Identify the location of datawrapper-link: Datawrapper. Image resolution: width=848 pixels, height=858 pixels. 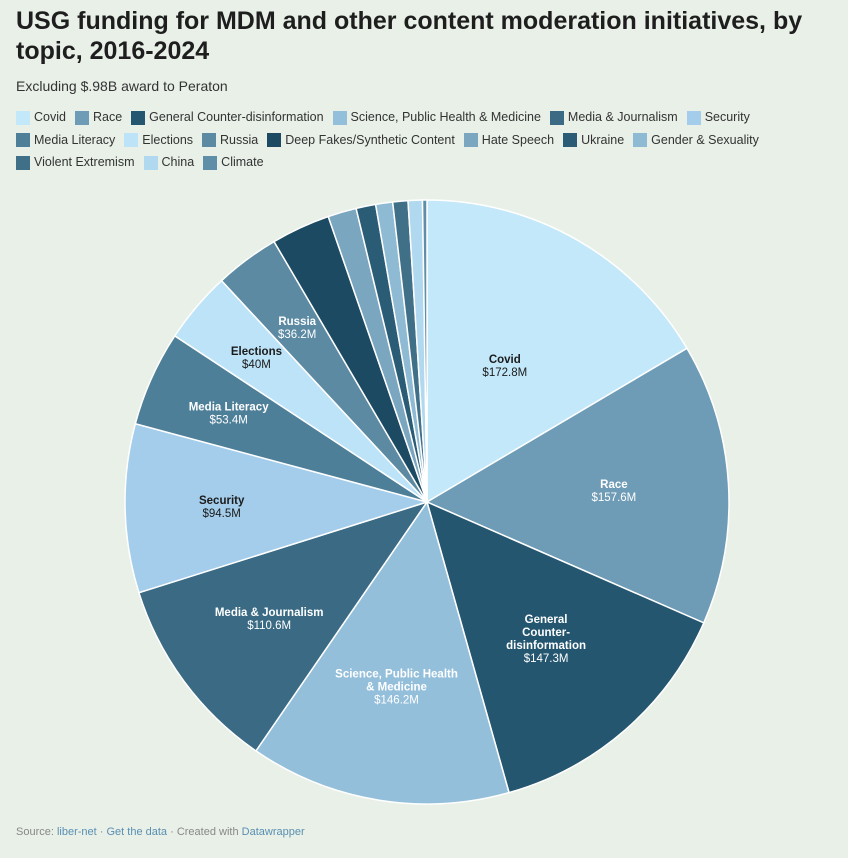
(273, 832).